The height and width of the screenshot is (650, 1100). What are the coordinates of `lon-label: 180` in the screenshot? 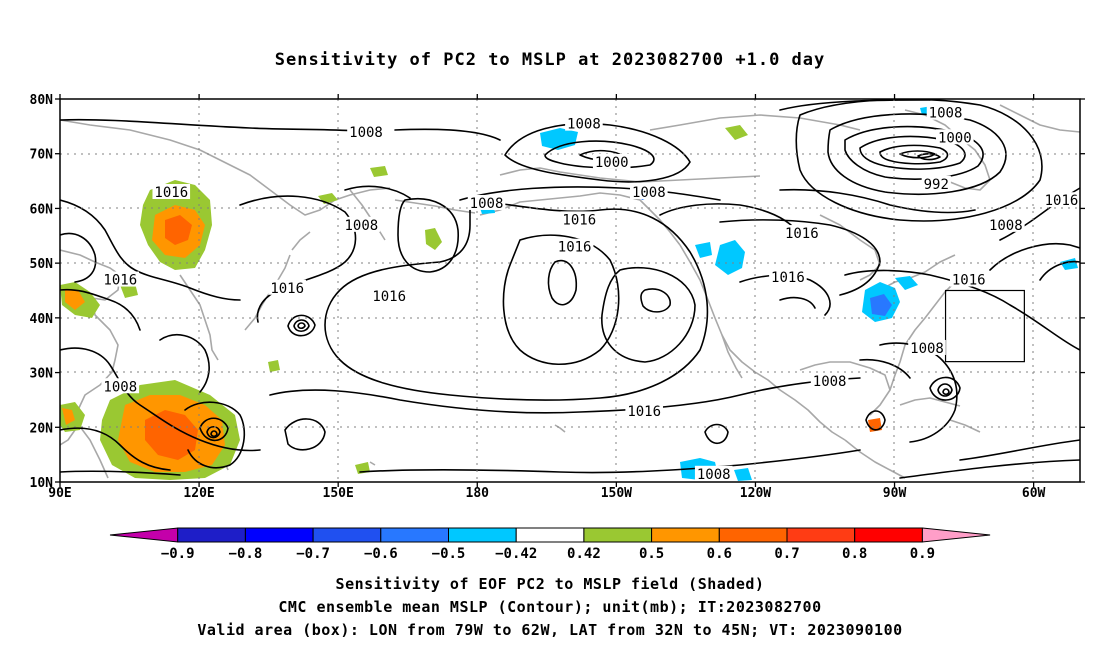 It's located at (478, 493).